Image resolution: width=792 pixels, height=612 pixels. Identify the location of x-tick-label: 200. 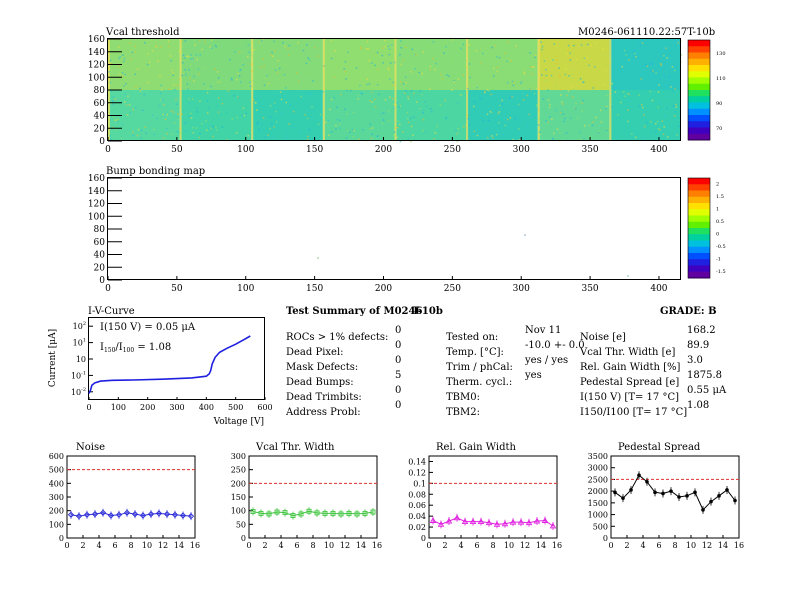
(383, 150).